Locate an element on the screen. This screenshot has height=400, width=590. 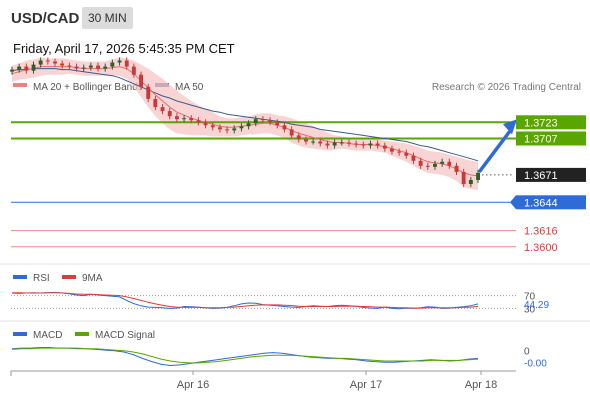
forecast-arrow-layer is located at coordinates (497, 146).